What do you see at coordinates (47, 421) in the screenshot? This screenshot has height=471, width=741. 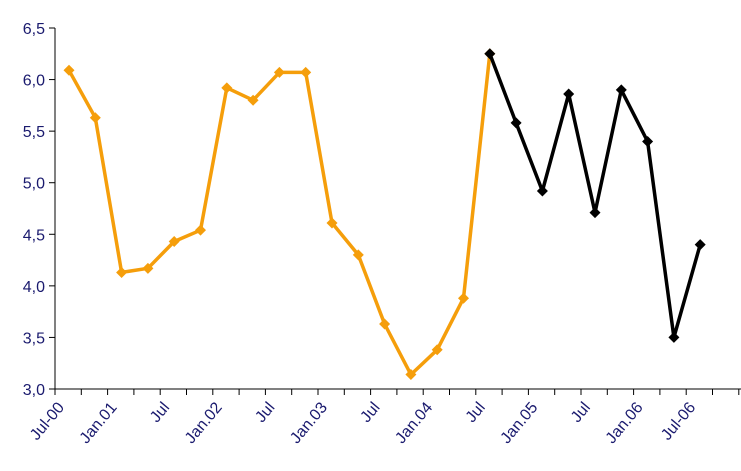 I see `x-tick-label: Jul-00` at bounding box center [47, 421].